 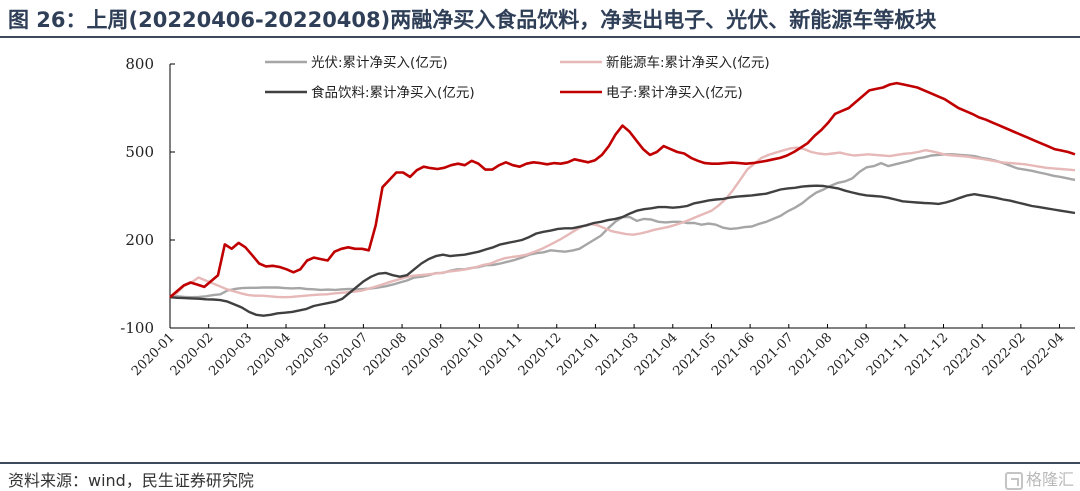 What do you see at coordinates (540, 463) in the screenshot?
I see `footer-divider` at bounding box center [540, 463].